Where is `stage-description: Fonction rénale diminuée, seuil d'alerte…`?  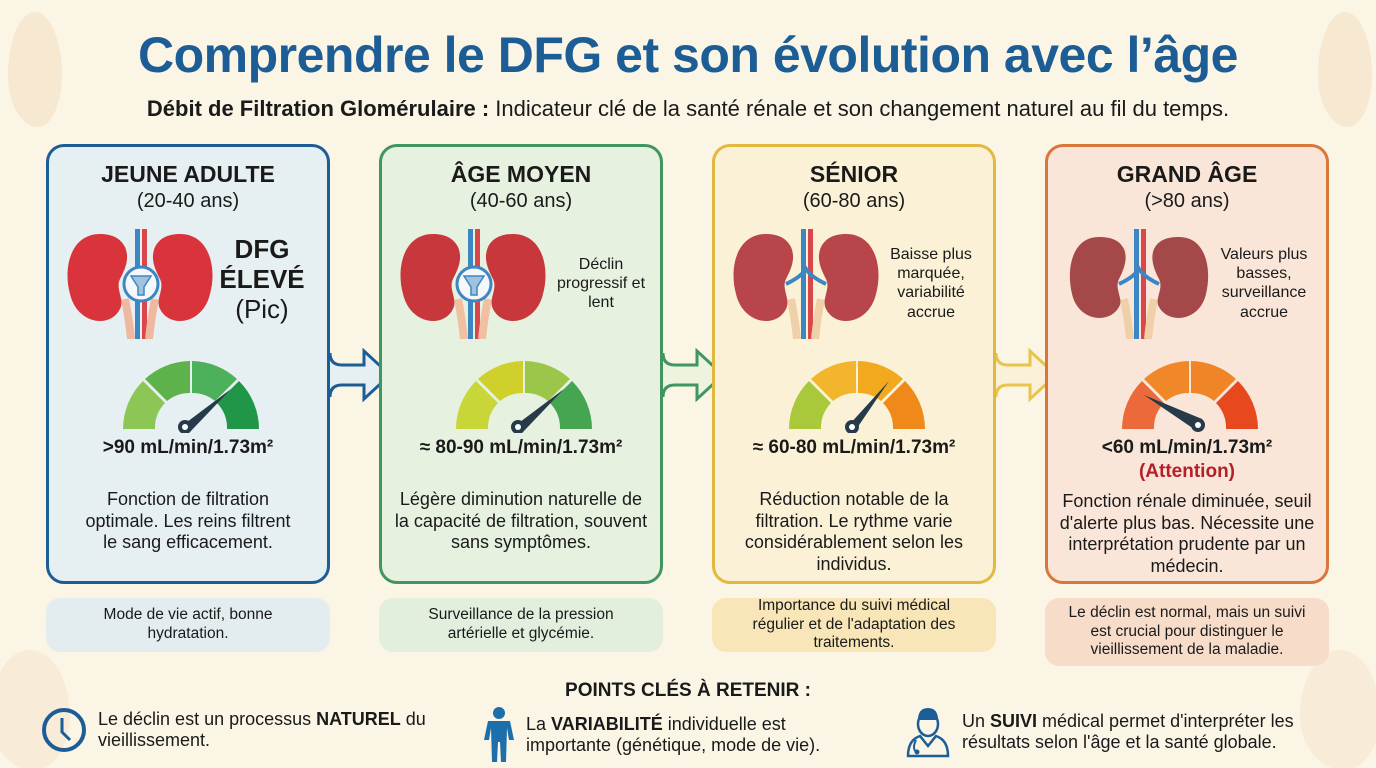 stage-description: Fonction rénale diminuée, seuil d'alerte… is located at coordinates (1187, 533).